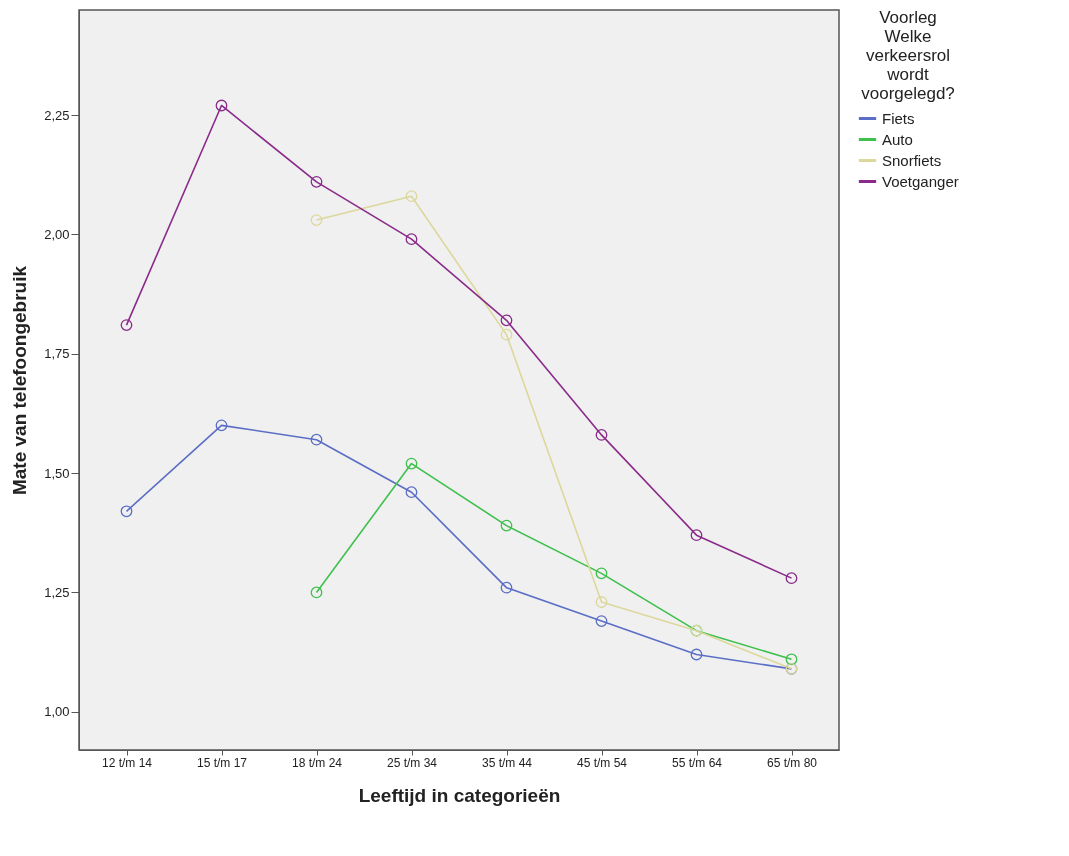 Image resolution: width=1069 pixels, height=856 pixels. Describe the element at coordinates (127, 762) in the screenshot. I see `x-tick-label: 12 t/m 14` at that location.